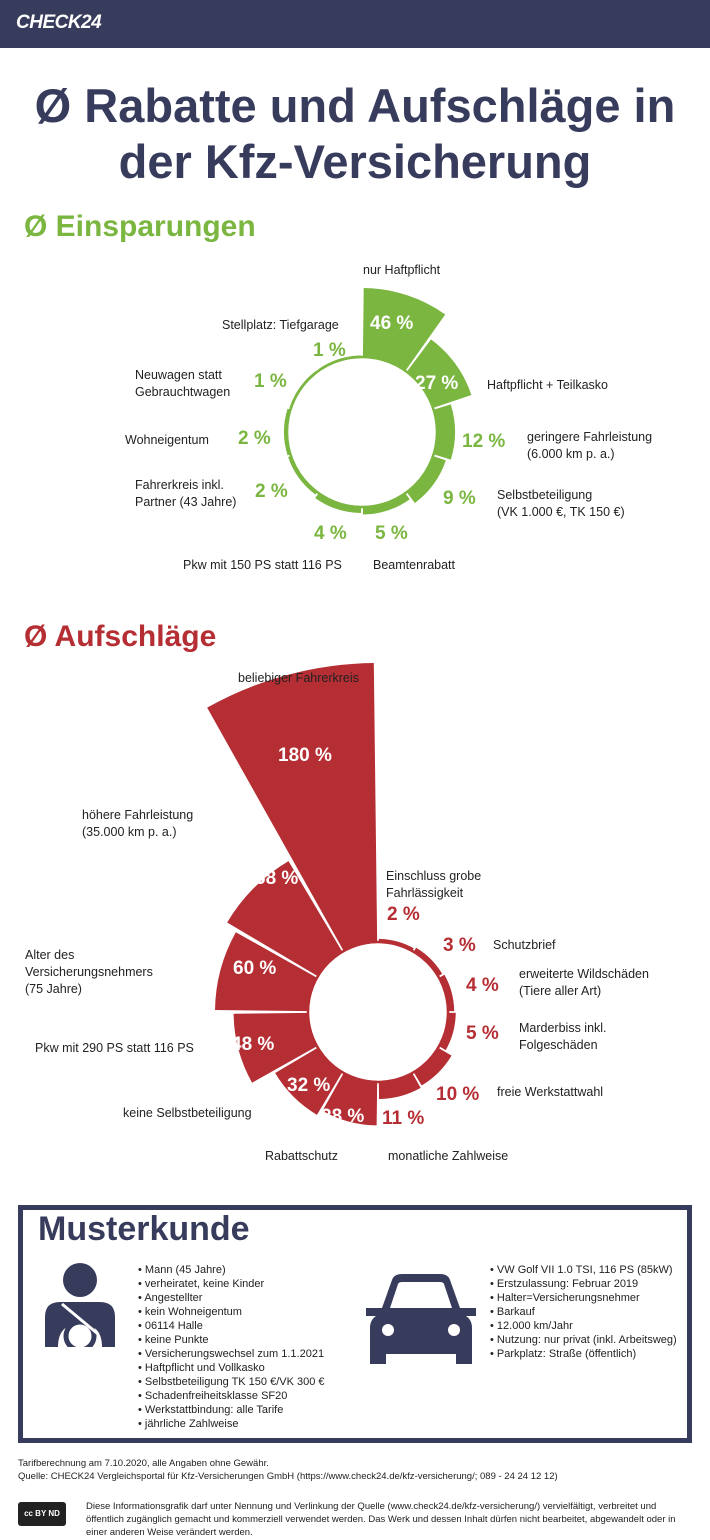 The width and height of the screenshot is (710, 1540). I want to click on value-label: 180 %, so click(305, 755).